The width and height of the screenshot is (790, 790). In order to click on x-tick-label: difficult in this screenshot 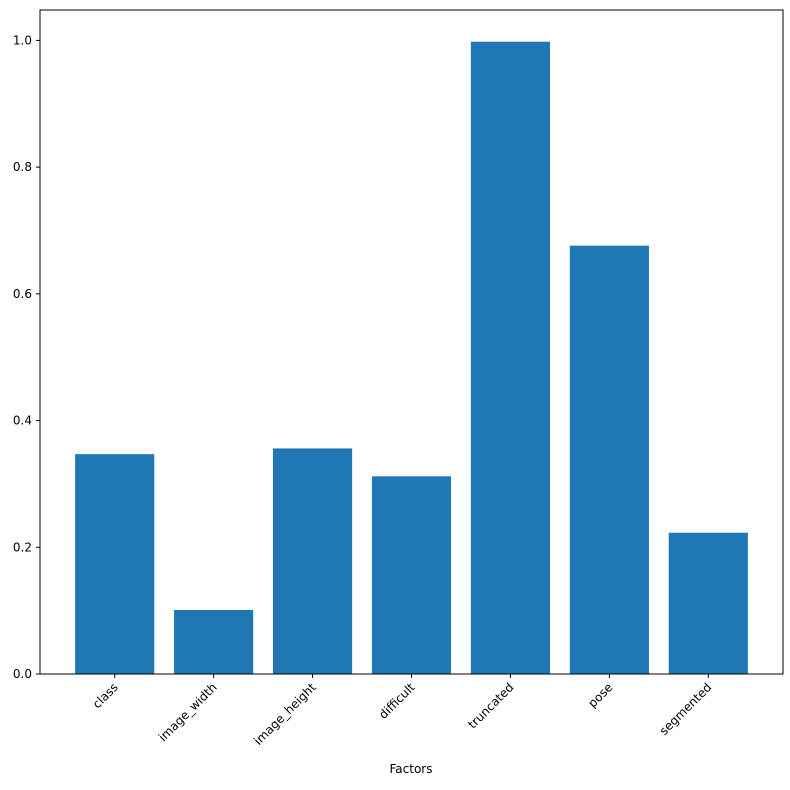, I will do `click(397, 701)`.